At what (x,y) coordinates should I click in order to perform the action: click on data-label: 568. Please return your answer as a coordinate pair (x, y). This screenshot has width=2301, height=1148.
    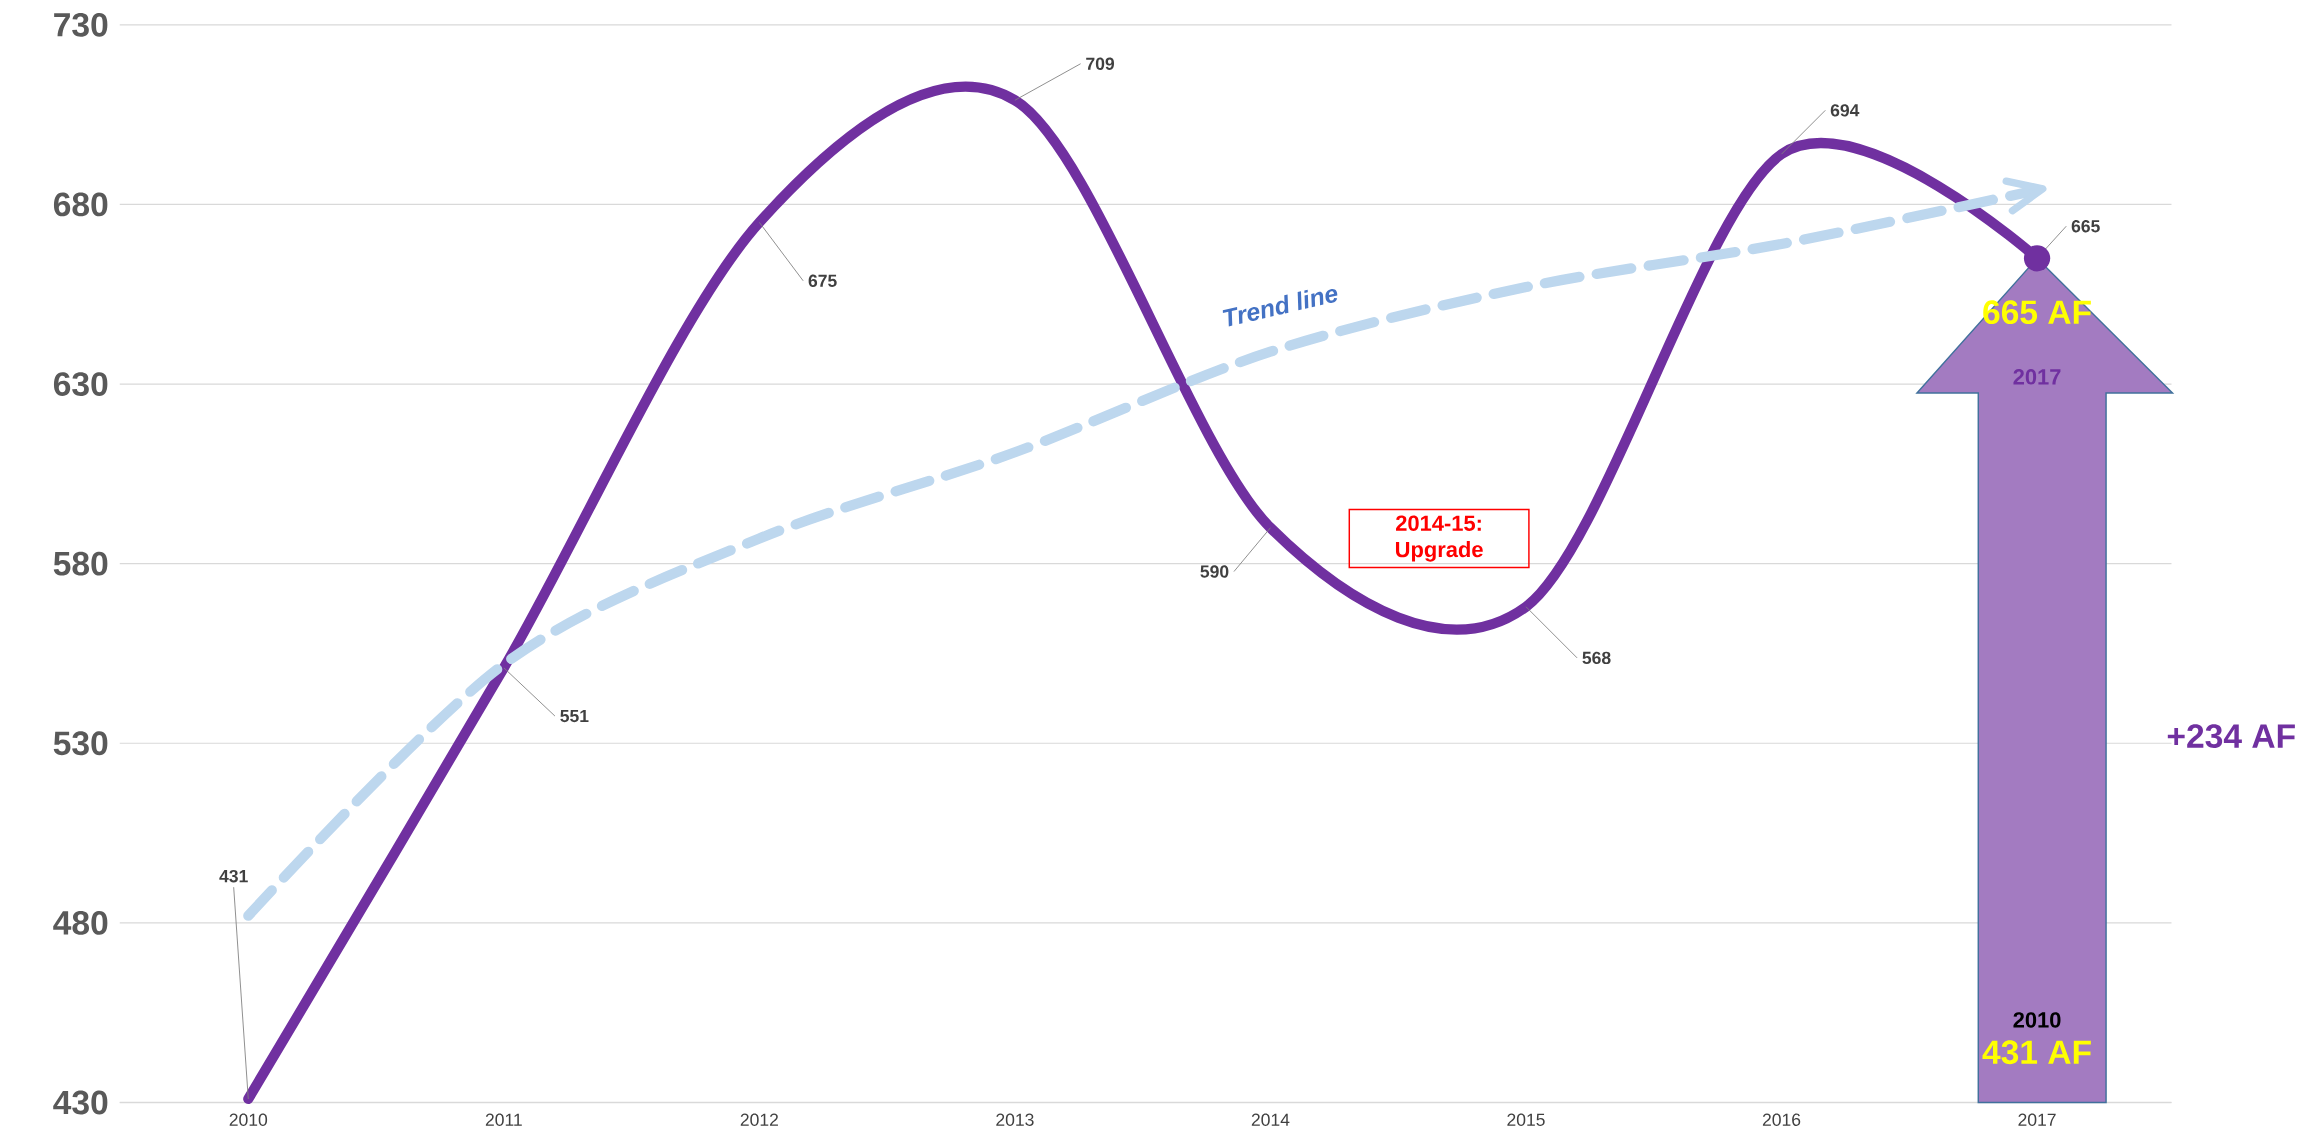
    Looking at the image, I should click on (1596, 658).